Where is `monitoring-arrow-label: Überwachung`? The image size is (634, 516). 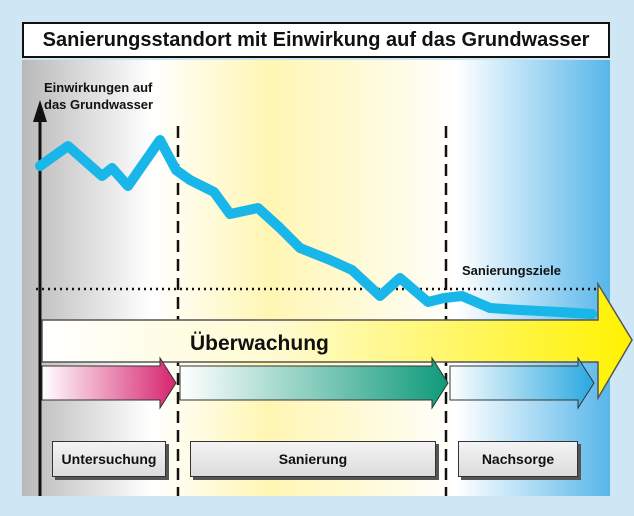
monitoring-arrow-label: Überwachung is located at coordinates (259, 343).